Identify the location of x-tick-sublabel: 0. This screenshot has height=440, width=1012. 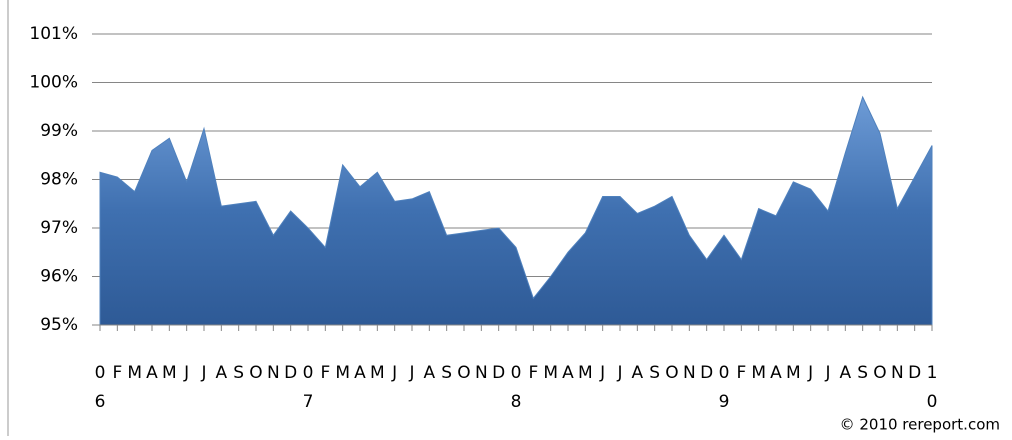
(932, 402).